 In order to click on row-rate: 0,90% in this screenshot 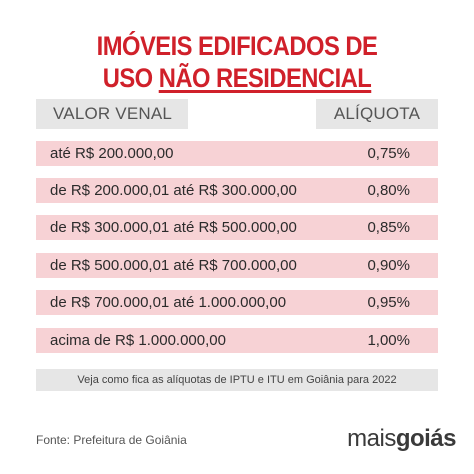, I will do `click(388, 265)`.